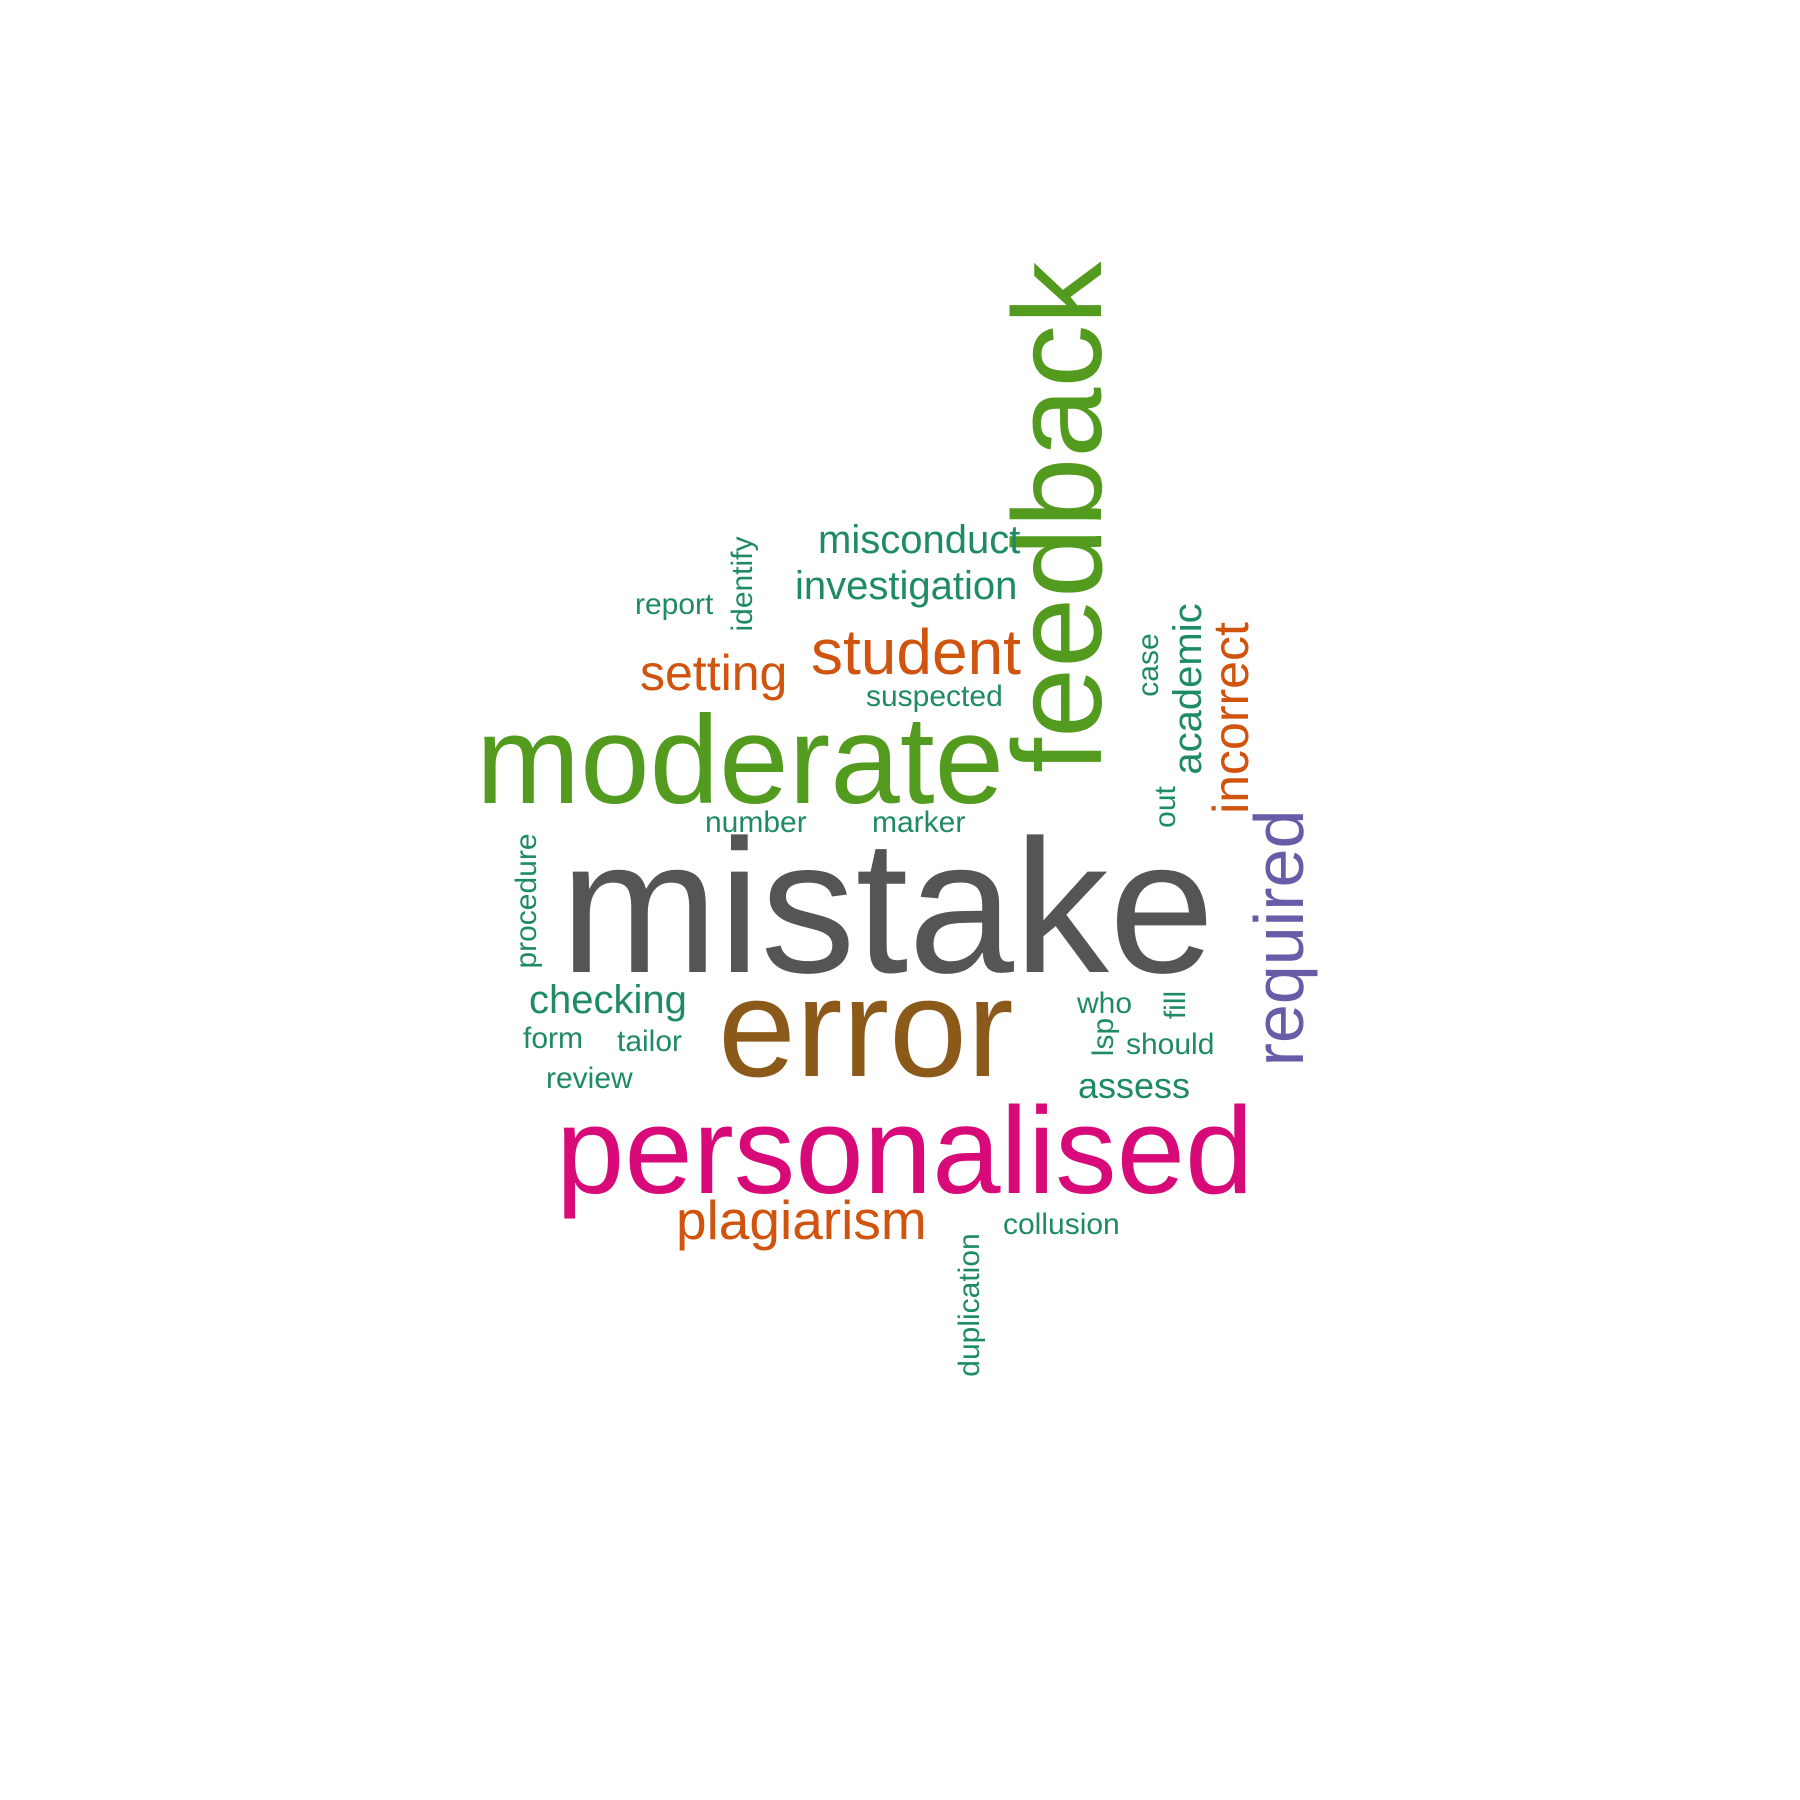  Describe the element at coordinates (1103, 1037) in the screenshot. I see `word-lsp: lsp` at that location.